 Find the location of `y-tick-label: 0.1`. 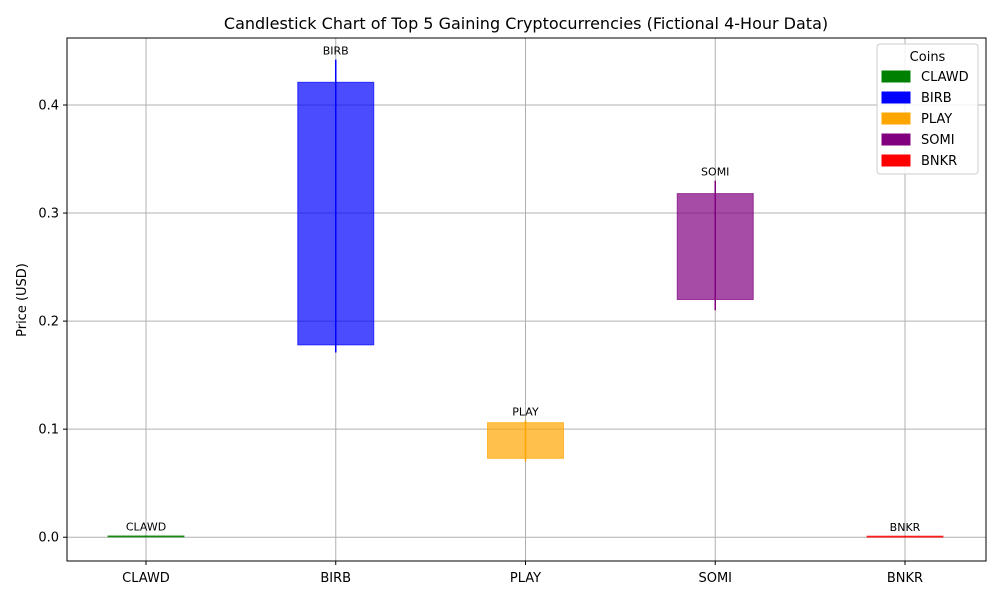

y-tick-label: 0.1 is located at coordinates (48, 430).